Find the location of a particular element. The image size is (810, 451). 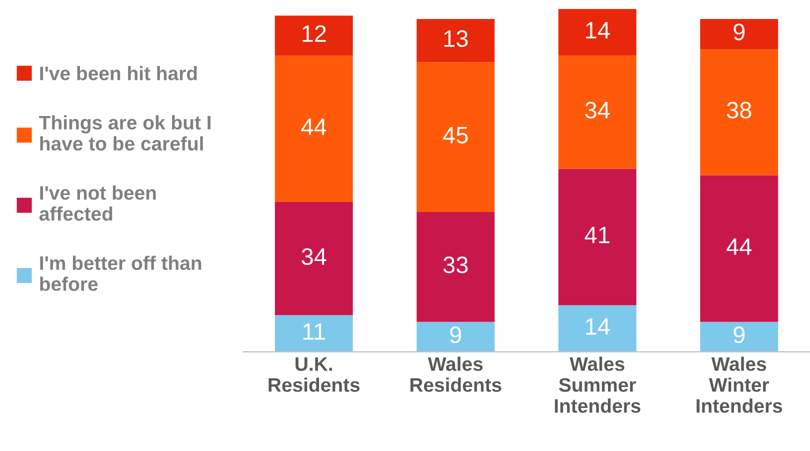

x-tick-label: Wales Residents is located at coordinates (456, 374).